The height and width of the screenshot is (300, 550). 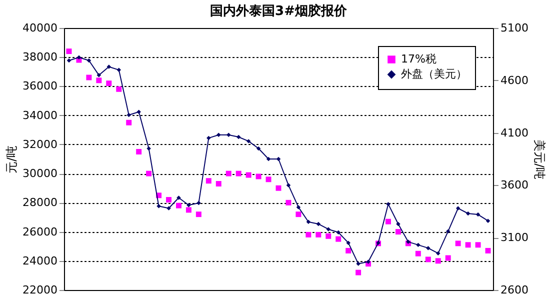 I want to click on y-tick-label: 36000, so click(x=40, y=86).